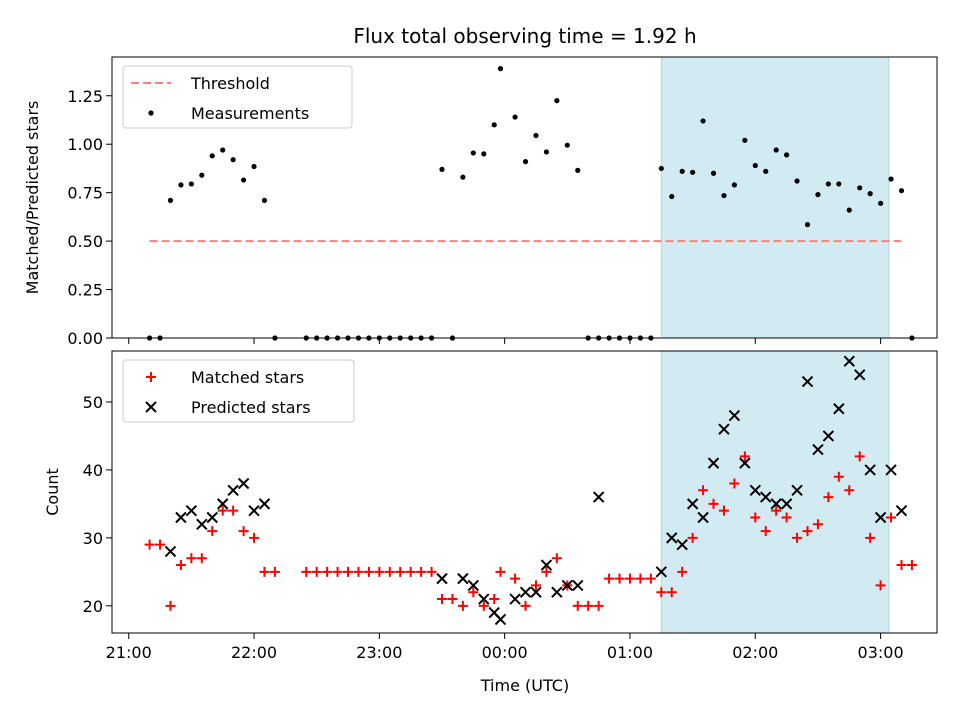 The width and height of the screenshot is (960, 720). Describe the element at coordinates (250, 113) in the screenshot. I see `legend-label: Measurements` at that location.